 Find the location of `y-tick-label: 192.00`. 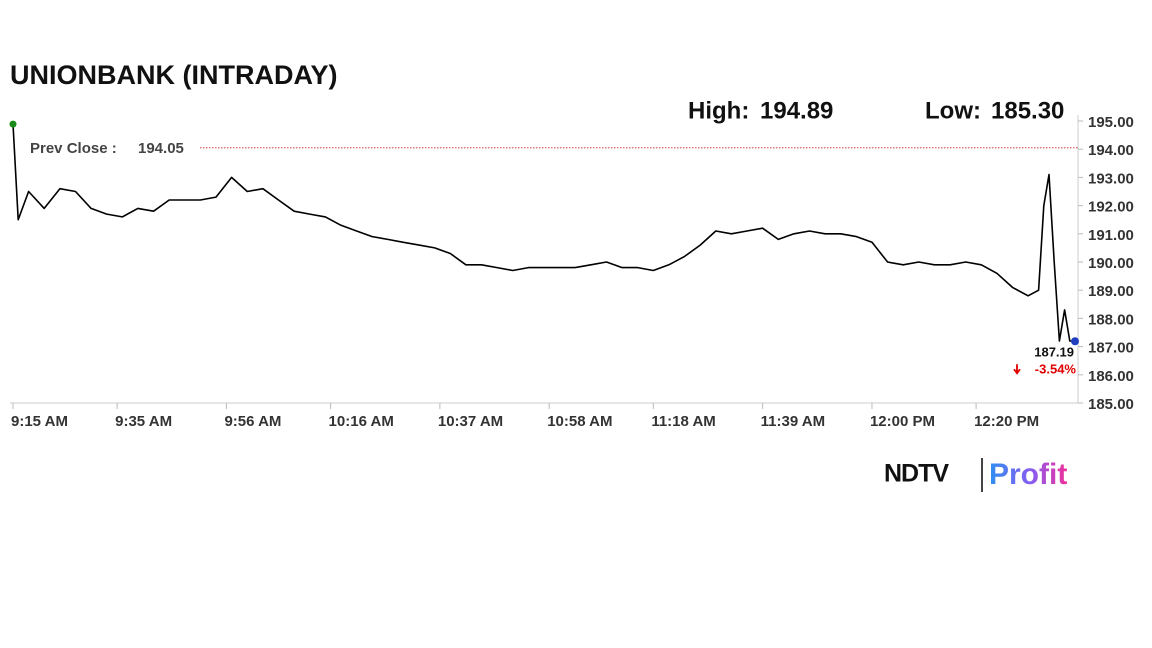

y-tick-label: 192.00 is located at coordinates (1111, 207).